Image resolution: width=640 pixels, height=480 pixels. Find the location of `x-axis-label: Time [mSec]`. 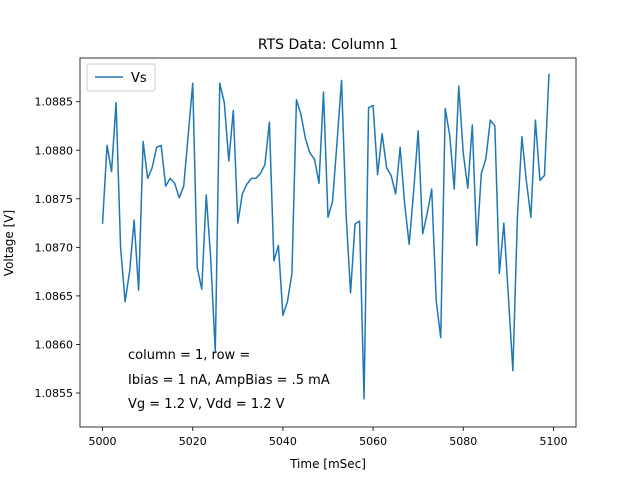

x-axis-label: Time [mSec] is located at coordinates (327, 464).